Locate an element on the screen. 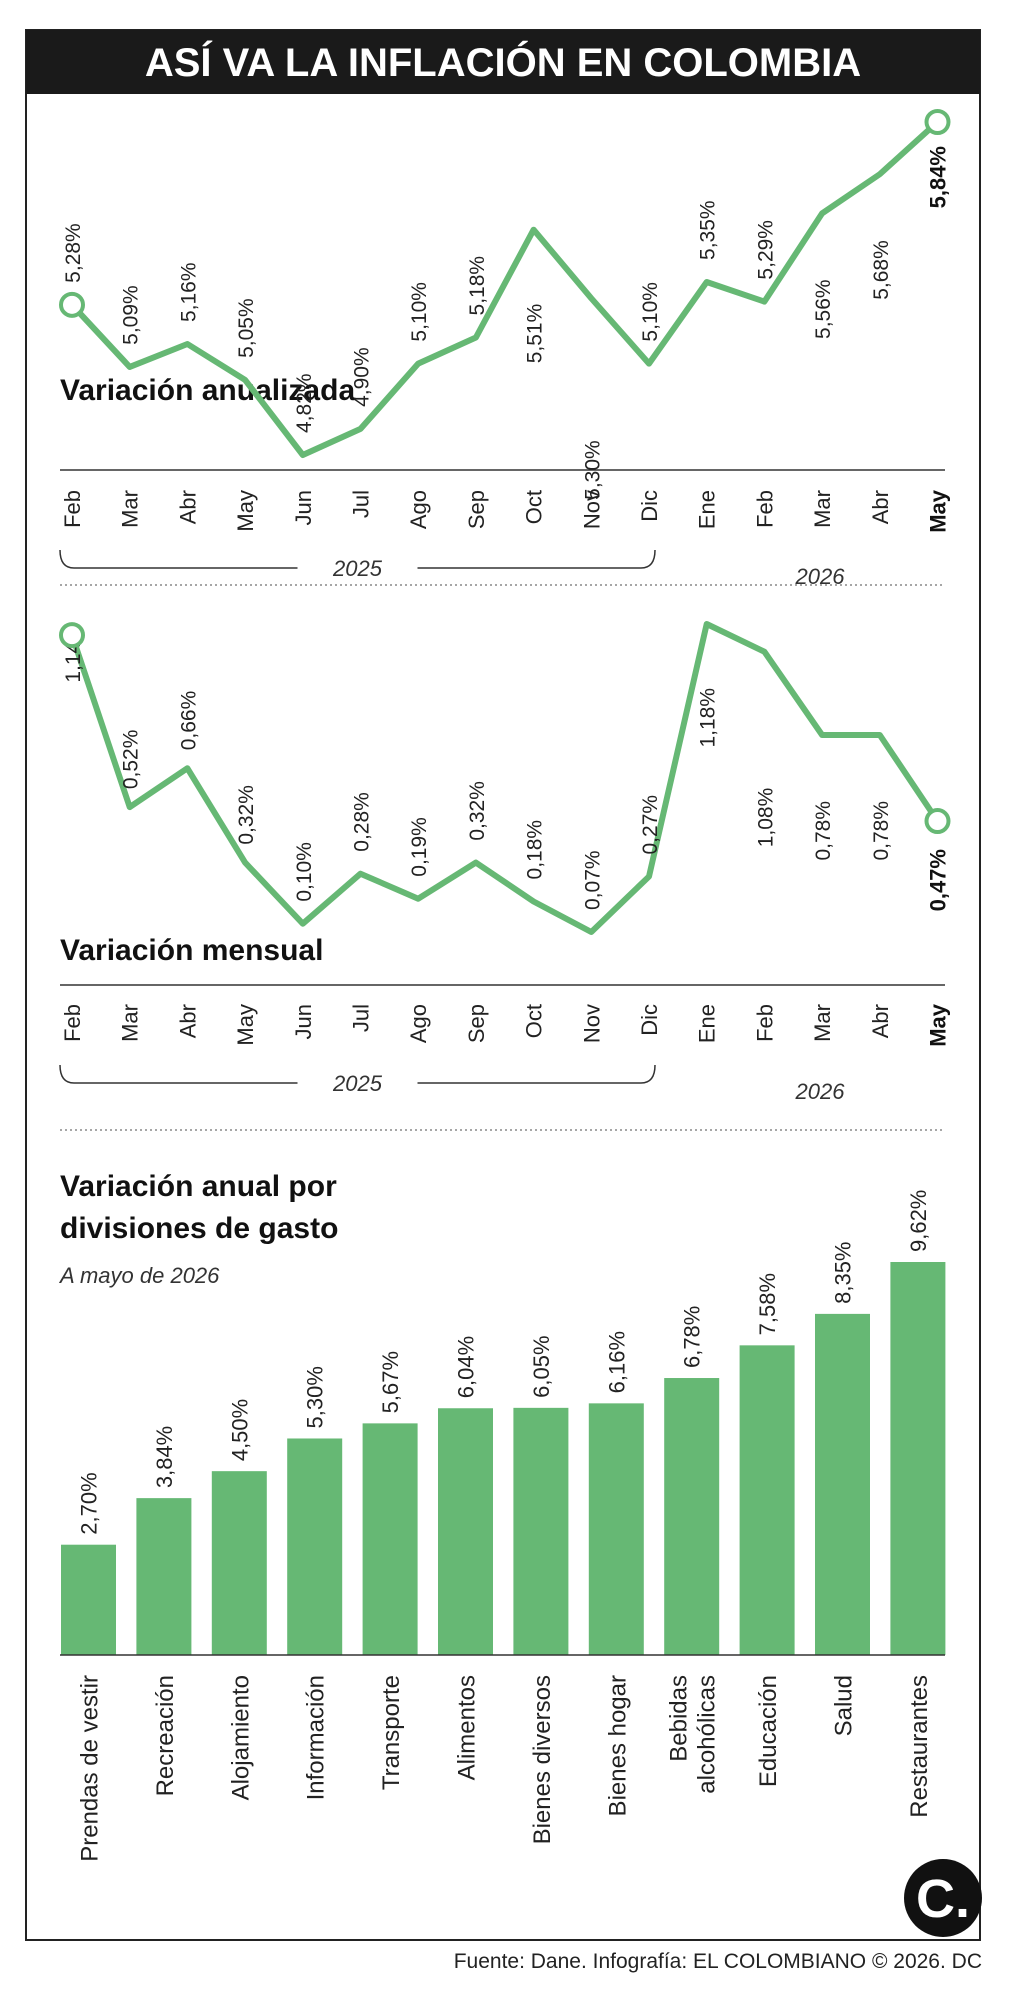 The height and width of the screenshot is (2005, 1012). year-bracket-right is located at coordinates (536, 559).